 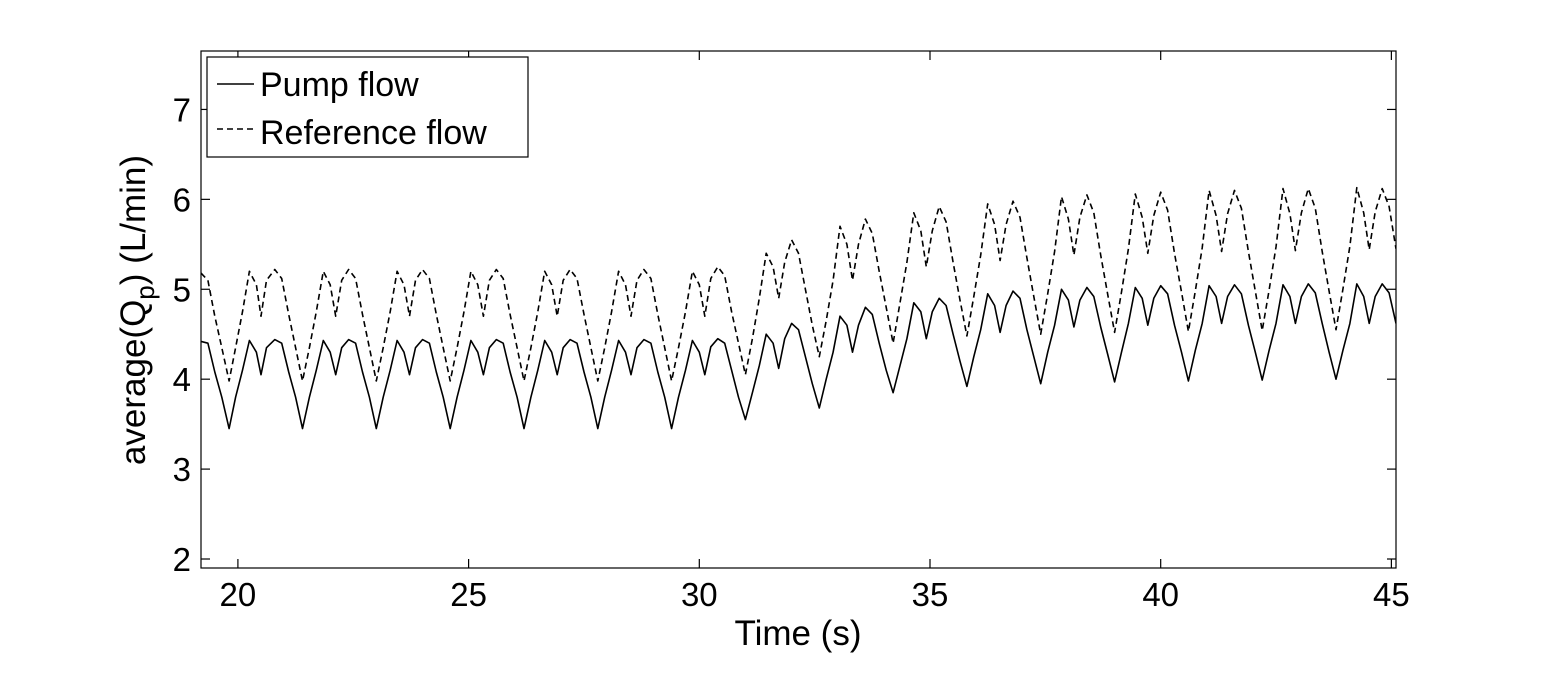 I want to click on x-tick-label-45: 45, so click(x=1391, y=594).